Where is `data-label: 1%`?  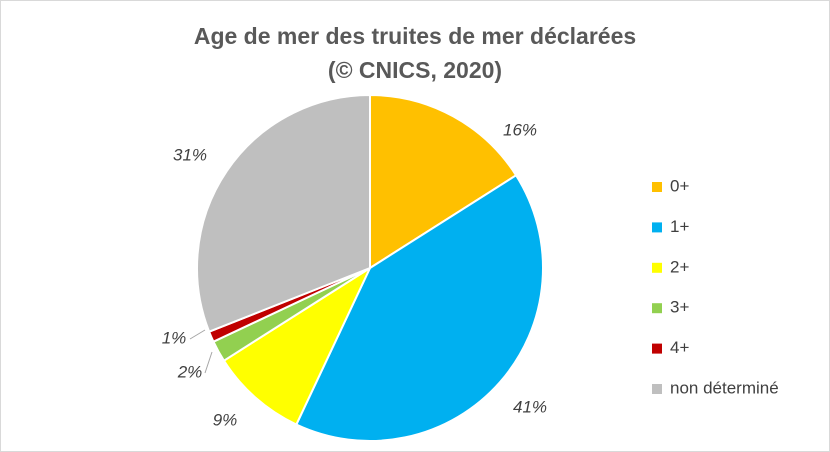 data-label: 1% is located at coordinates (174, 337).